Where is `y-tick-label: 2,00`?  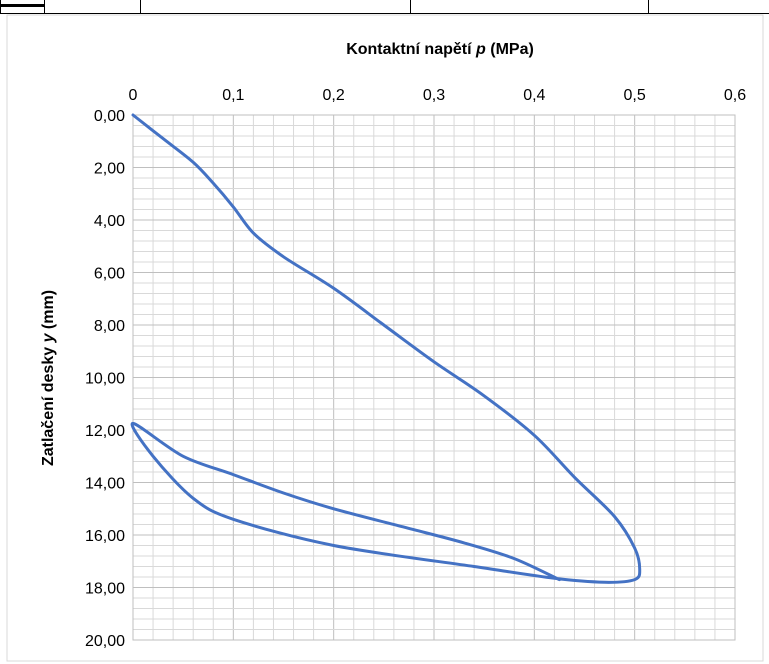 y-tick-label: 2,00 is located at coordinates (109, 169).